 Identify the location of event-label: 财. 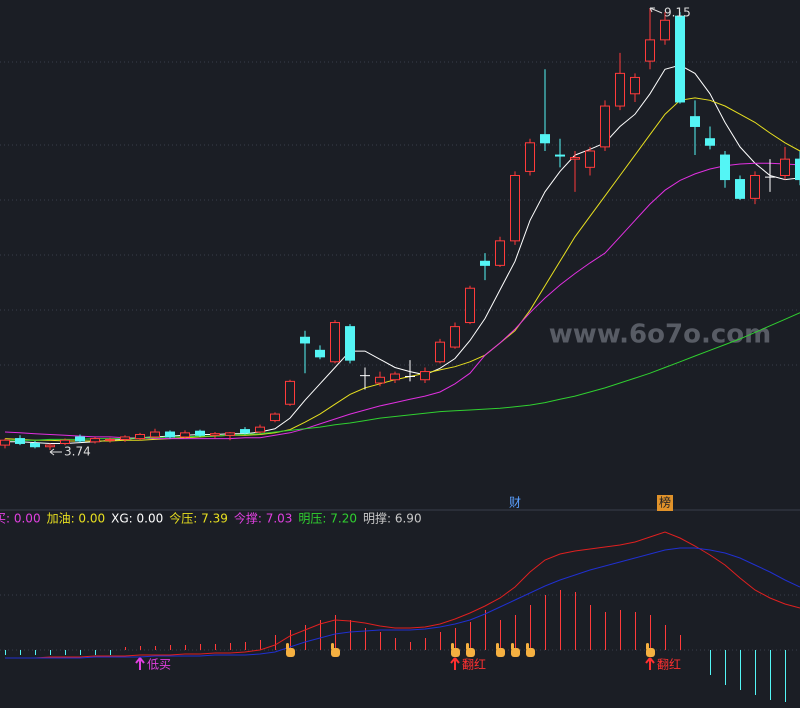
(515, 503).